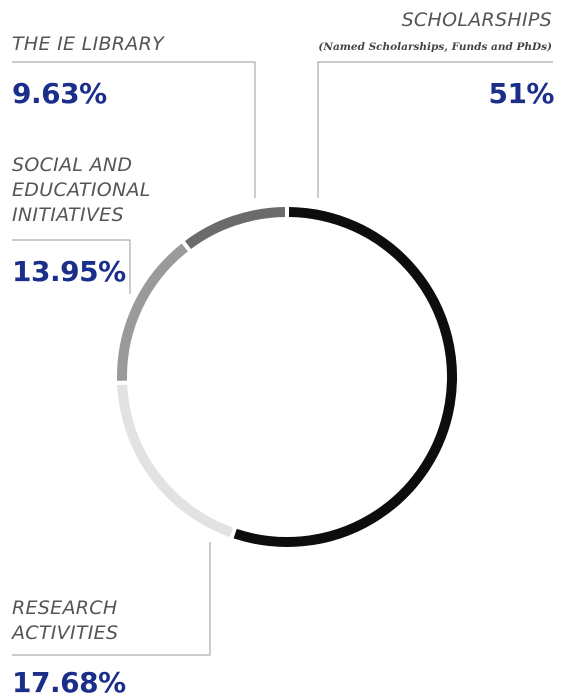  Describe the element at coordinates (235, 228) in the screenshot. I see `arc-ie-library` at that location.